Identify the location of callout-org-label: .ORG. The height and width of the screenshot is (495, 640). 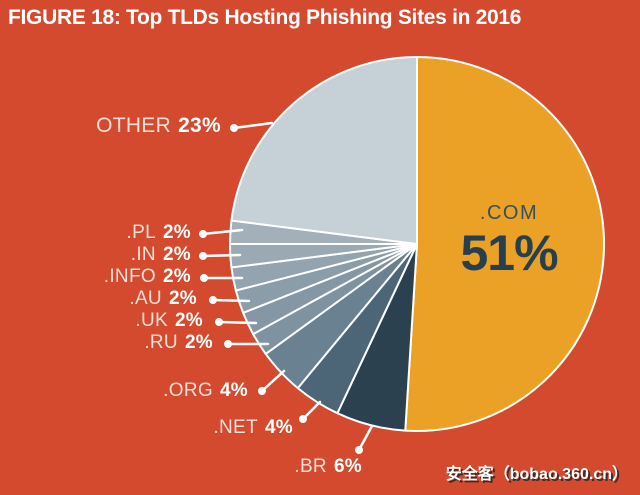
(188, 390).